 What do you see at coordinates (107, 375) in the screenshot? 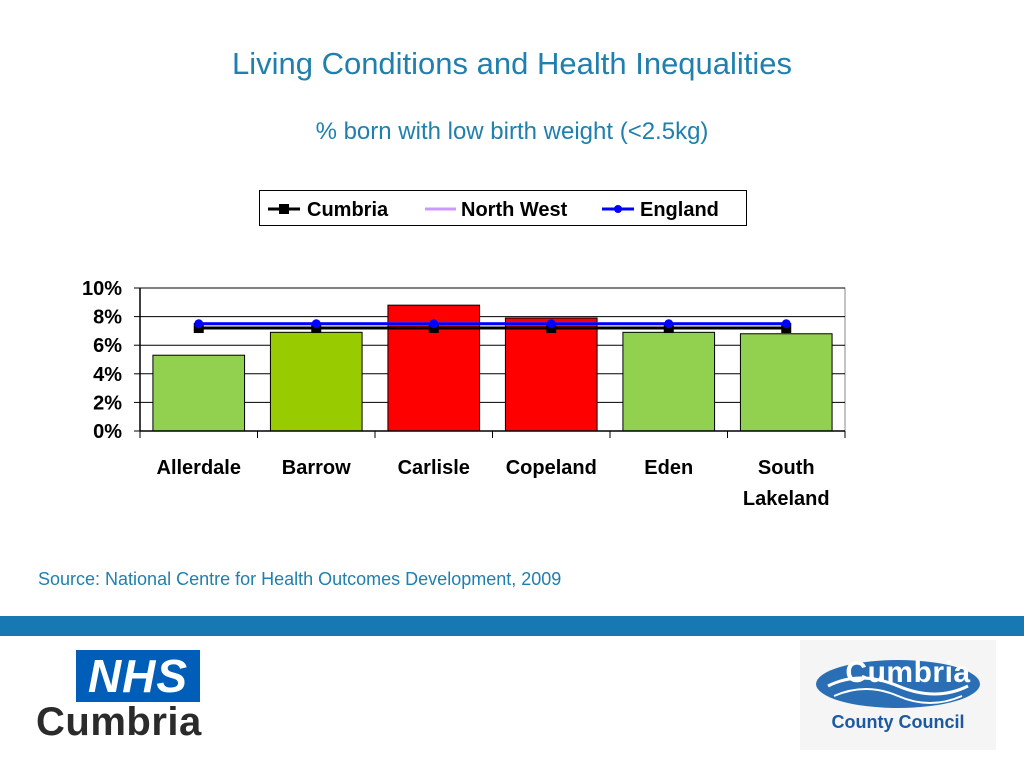
I see `y-tick-label: 4%` at bounding box center [107, 375].